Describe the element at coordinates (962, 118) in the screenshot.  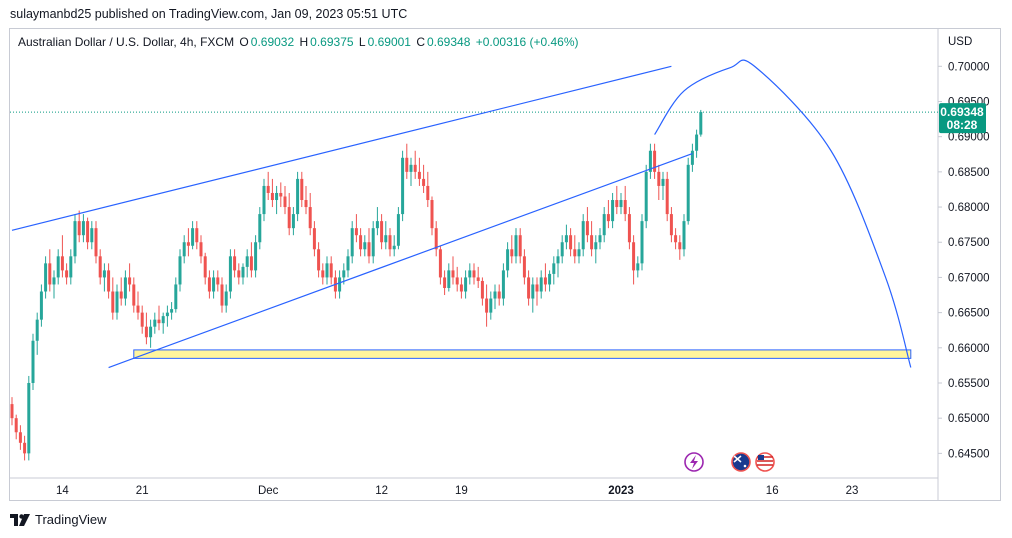
I see `last-price-tag-bg` at that location.